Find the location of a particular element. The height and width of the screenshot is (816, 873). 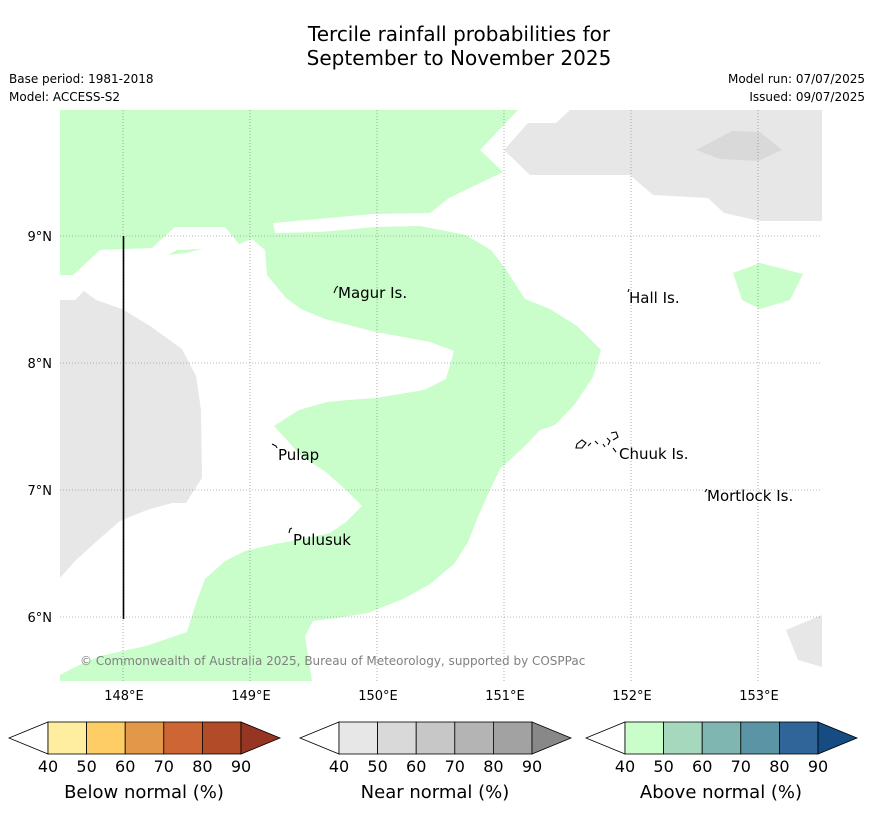

lat-label-8n: 8°N is located at coordinates (40, 364).